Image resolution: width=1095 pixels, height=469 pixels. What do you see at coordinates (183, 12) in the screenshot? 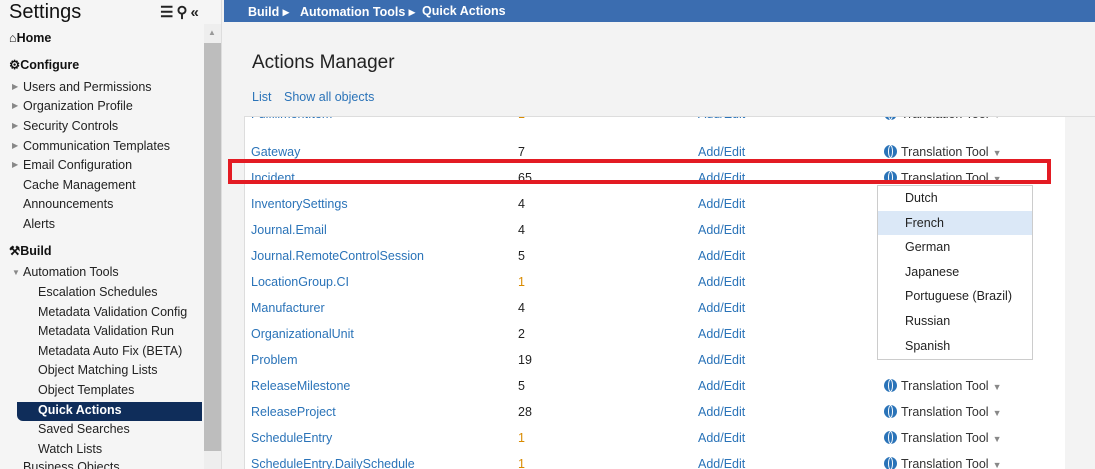
I see `search-icon: ⚲` at bounding box center [183, 12].